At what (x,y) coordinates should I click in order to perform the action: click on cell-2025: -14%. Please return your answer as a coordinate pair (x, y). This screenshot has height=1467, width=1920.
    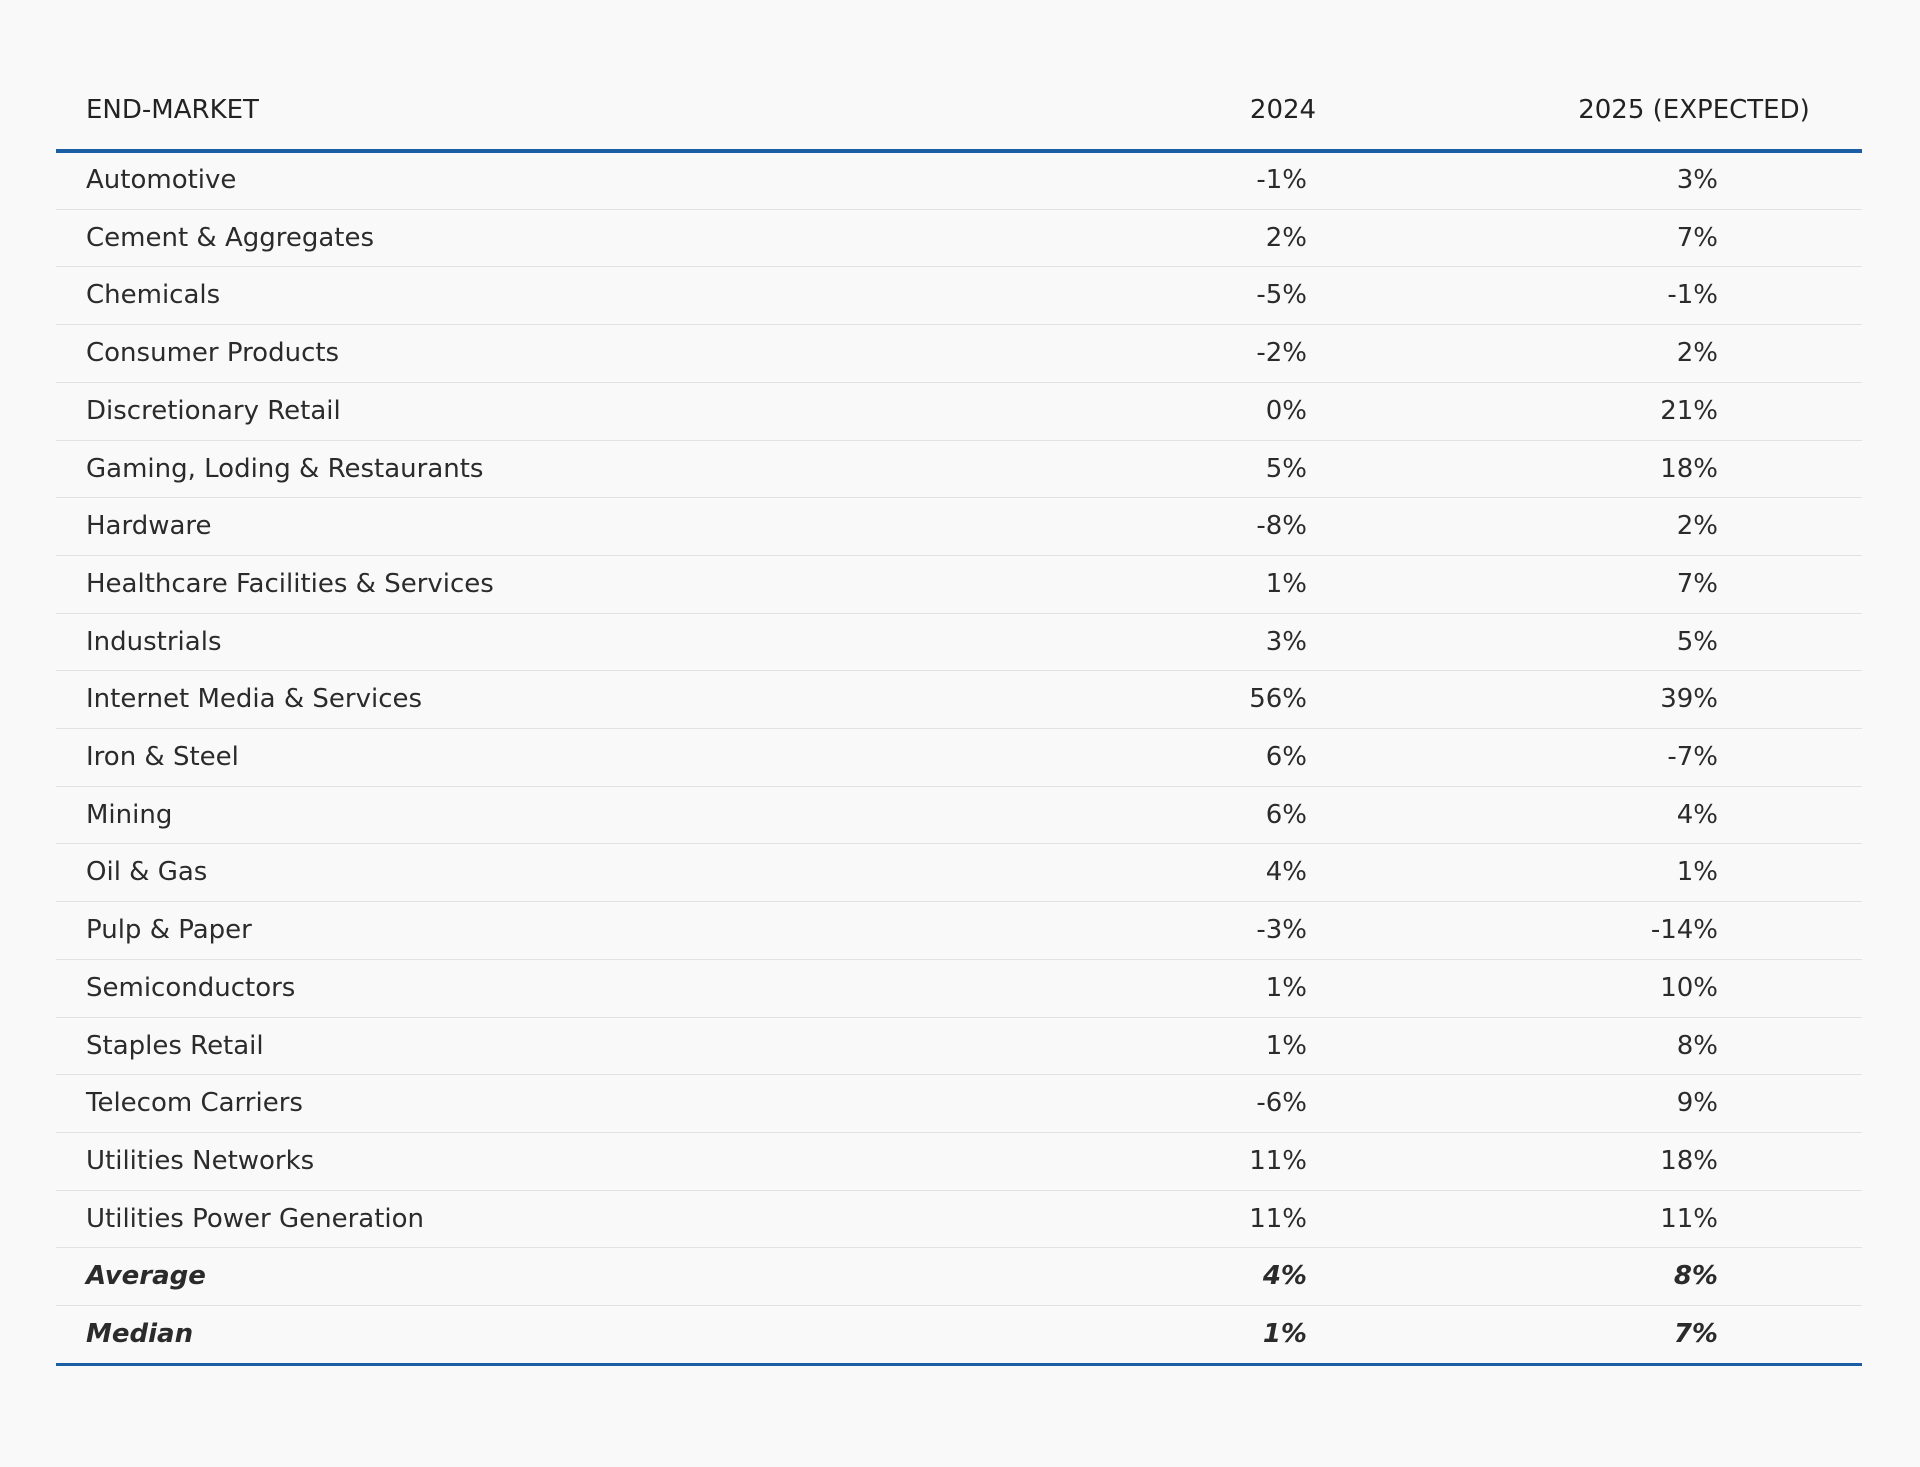
    Looking at the image, I should click on (1684, 930).